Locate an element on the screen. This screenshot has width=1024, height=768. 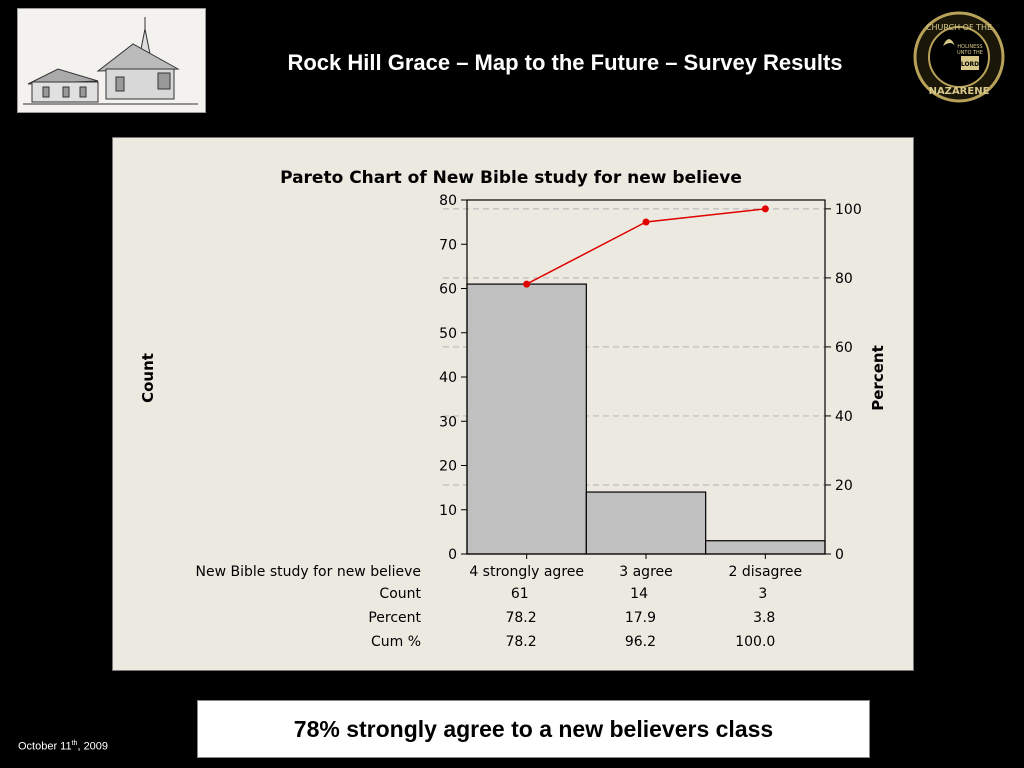
table-cell-1-2: 3.8 is located at coordinates (764, 618).